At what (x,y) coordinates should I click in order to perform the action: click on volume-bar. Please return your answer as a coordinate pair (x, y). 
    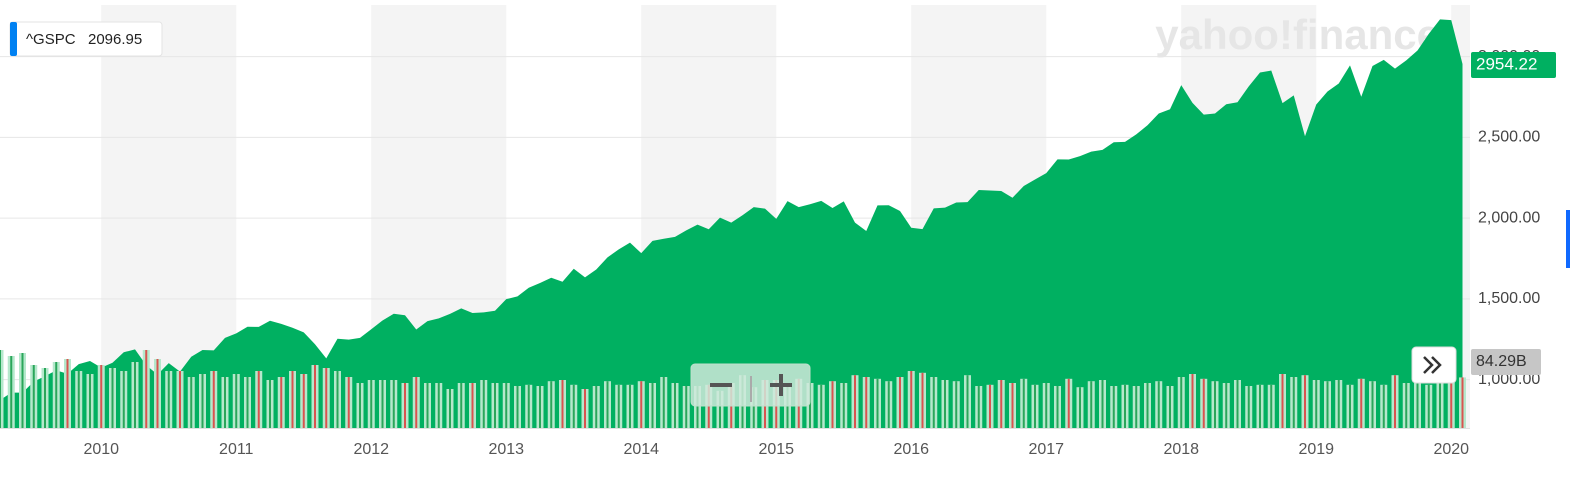
    Looking at the image, I should click on (2, 389).